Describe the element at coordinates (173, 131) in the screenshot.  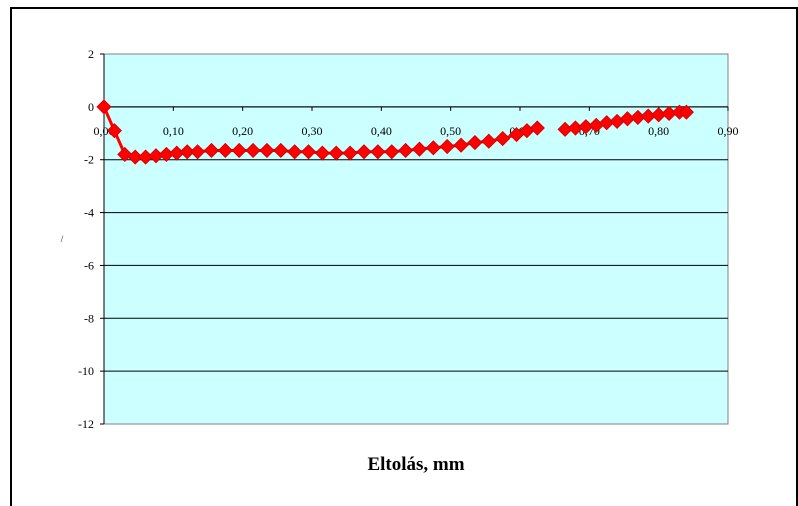
I see `x-tick-label: 0,10` at that location.